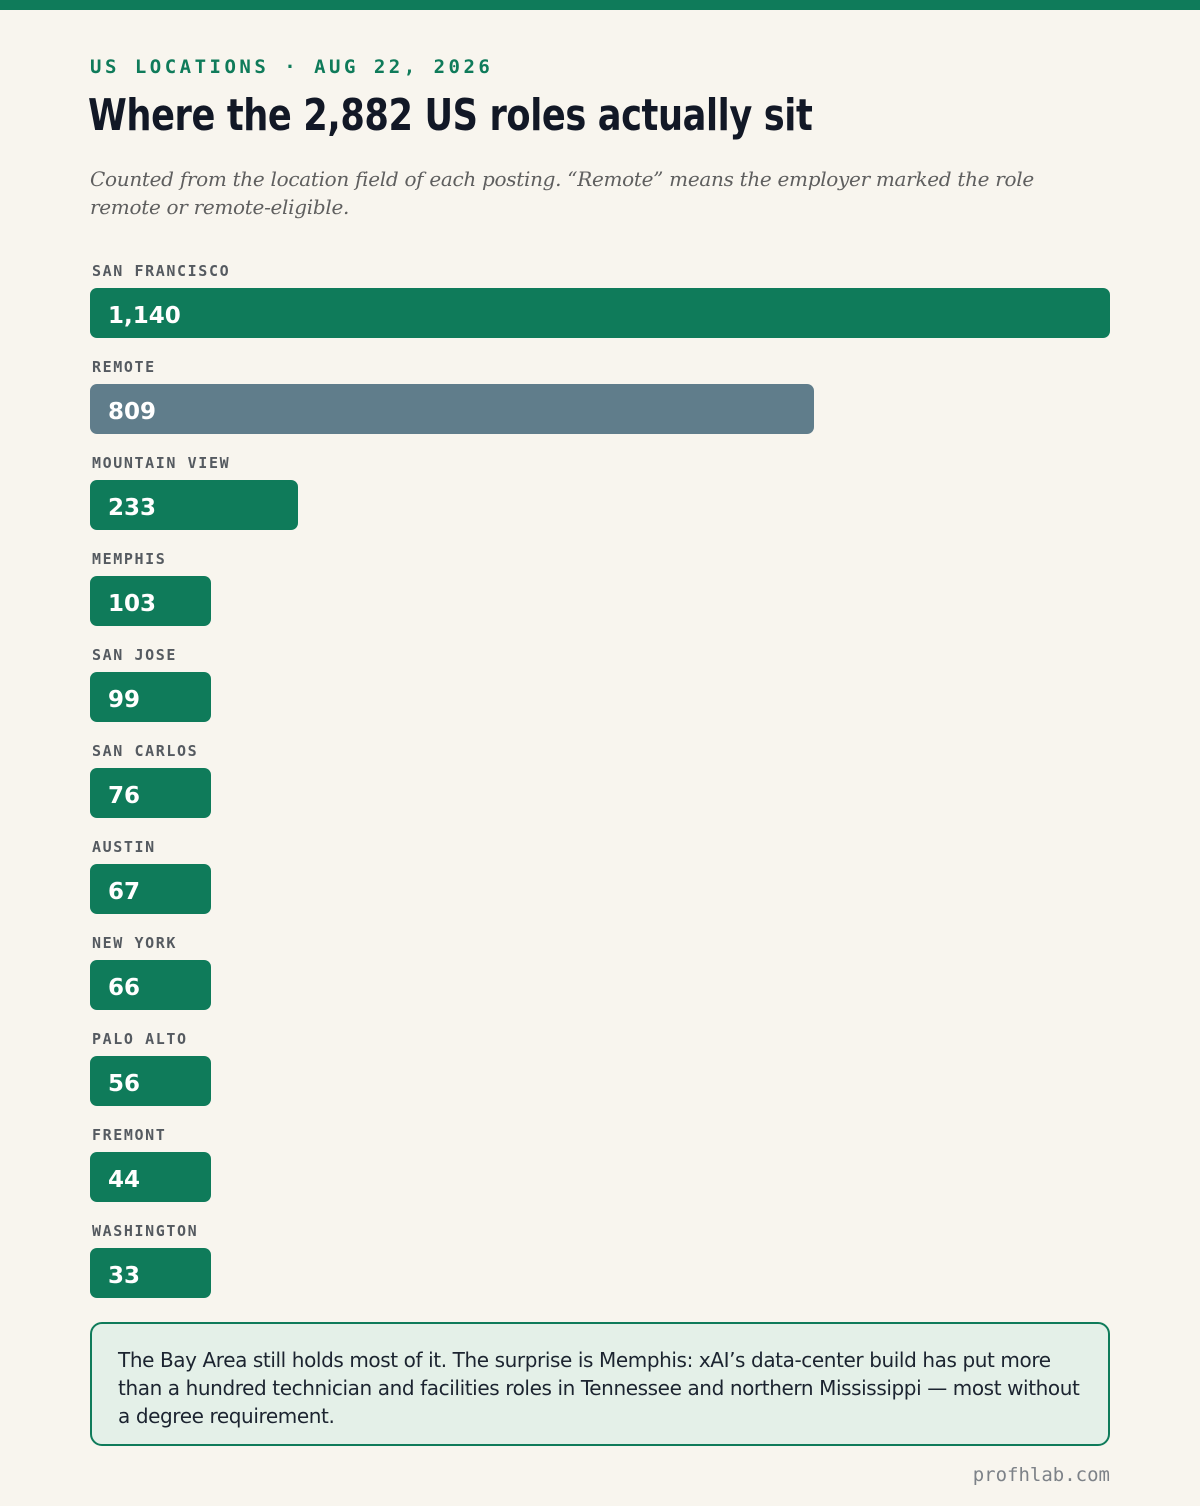 This screenshot has width=1200, height=1506. I want to click on bar-category-label: PALO ALTO, so click(140, 1039).